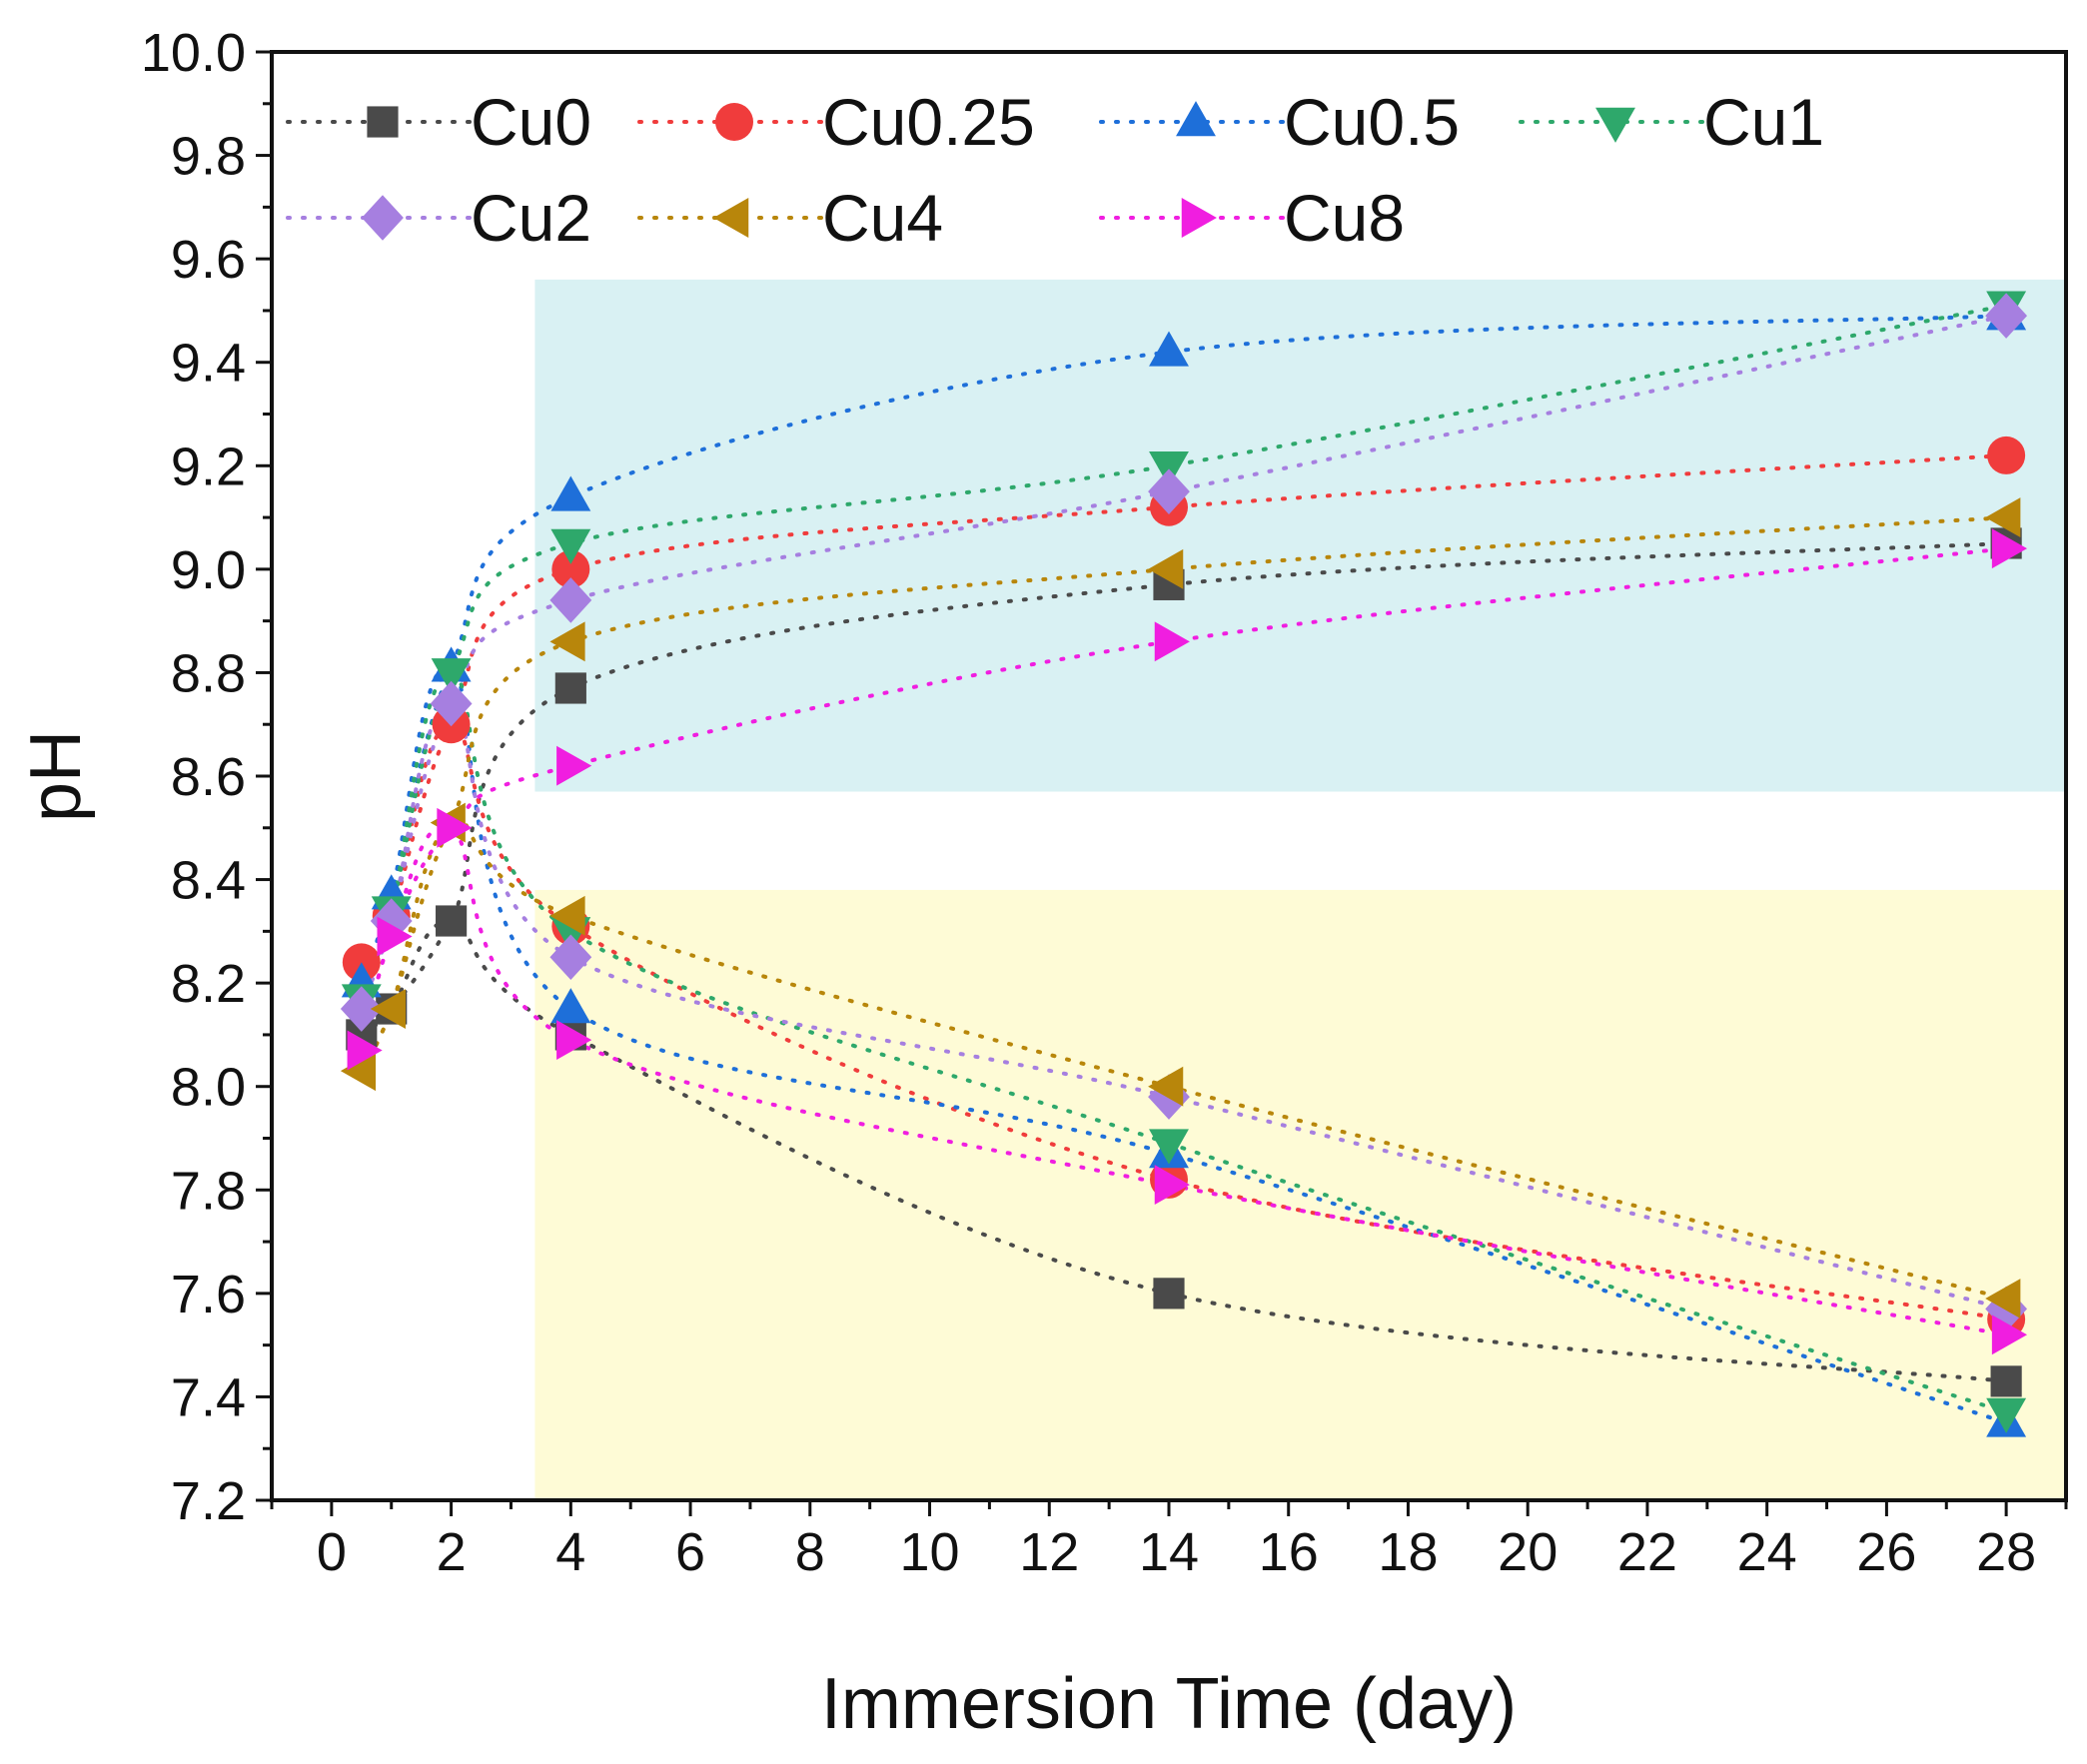 The height and width of the screenshot is (1764, 2087). Describe the element at coordinates (1647, 1552) in the screenshot. I see `x-tick-label: 22` at that location.